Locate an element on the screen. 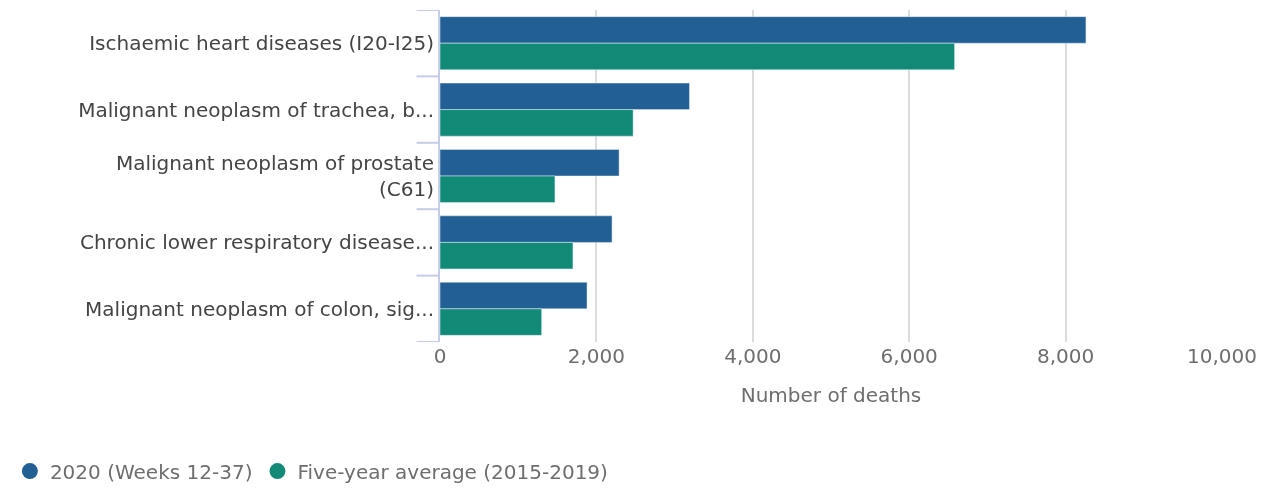 This screenshot has height=501, width=1282. x-tick-label: 0 is located at coordinates (440, 356).